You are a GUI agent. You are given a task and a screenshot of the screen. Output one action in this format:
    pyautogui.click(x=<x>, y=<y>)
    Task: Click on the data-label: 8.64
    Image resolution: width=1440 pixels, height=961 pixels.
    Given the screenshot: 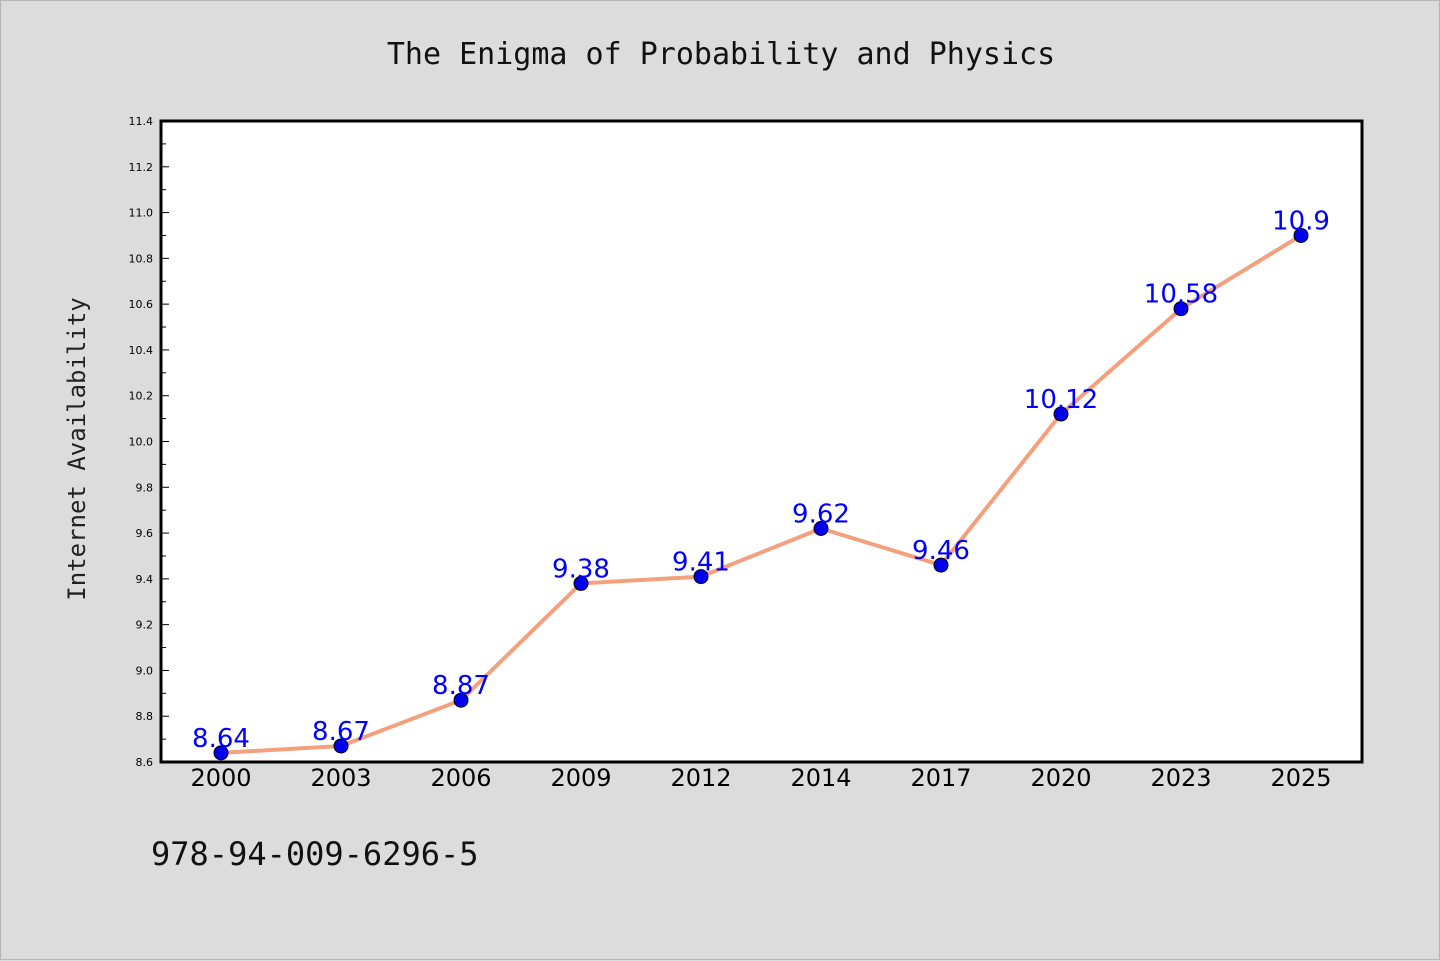 What is the action you would take?
    pyautogui.click(x=221, y=739)
    